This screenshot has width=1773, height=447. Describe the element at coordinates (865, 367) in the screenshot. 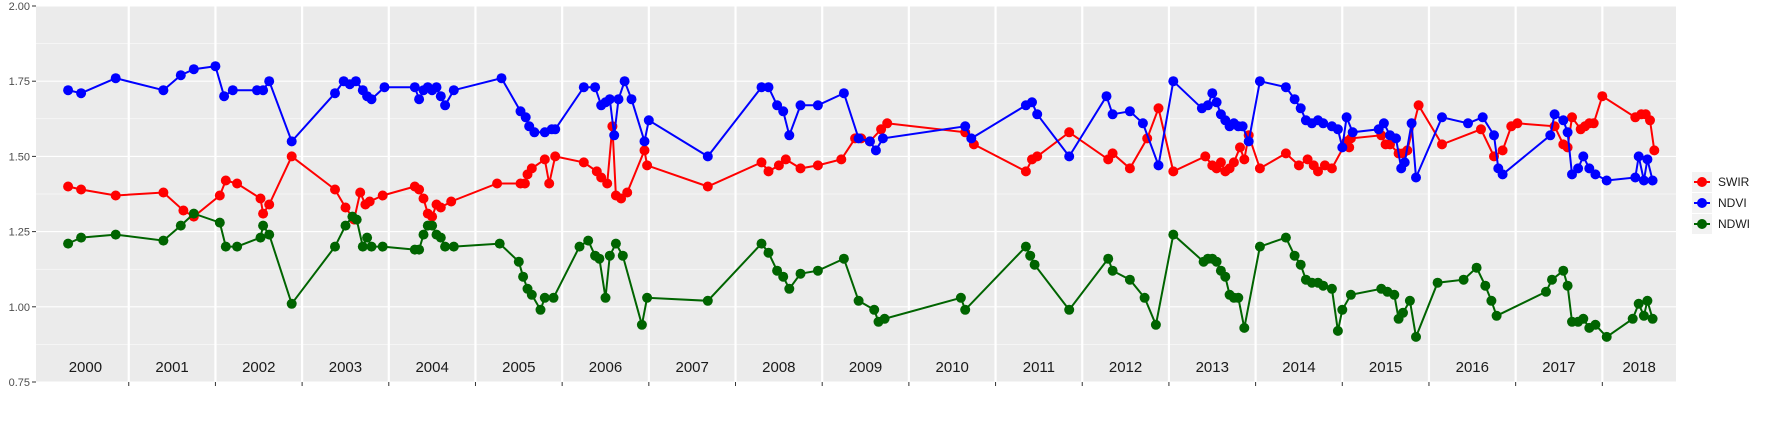

I see `year-label: 2009` at that location.